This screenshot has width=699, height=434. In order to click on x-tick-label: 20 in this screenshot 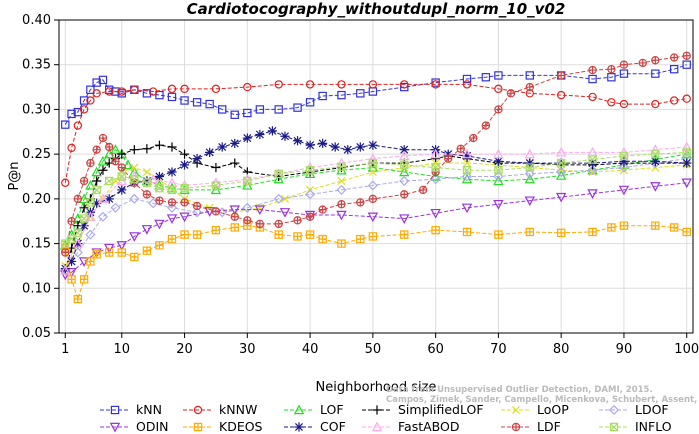, I will do `click(184, 349)`.